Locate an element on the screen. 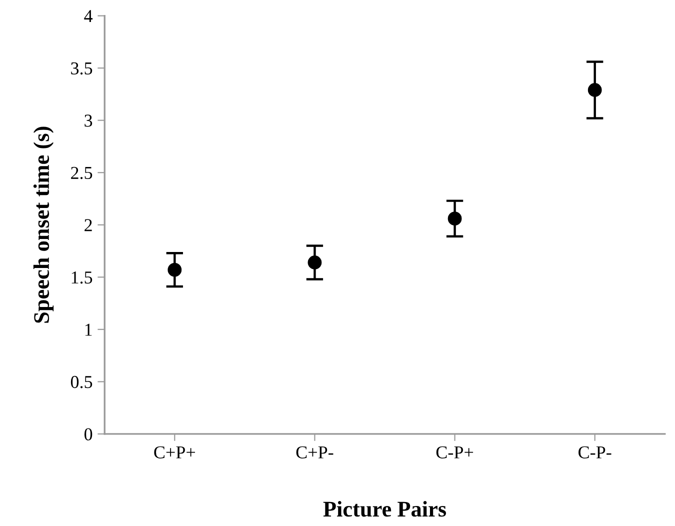 This screenshot has height=526, width=675. x-tick-label: C+P- is located at coordinates (315, 452).